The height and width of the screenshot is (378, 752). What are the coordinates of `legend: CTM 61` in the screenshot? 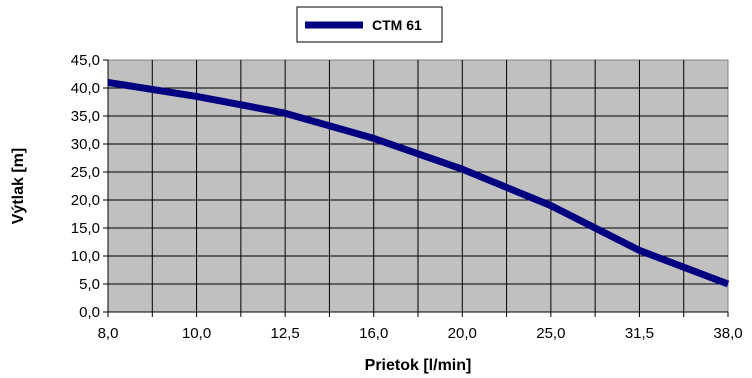 It's located at (369, 24).